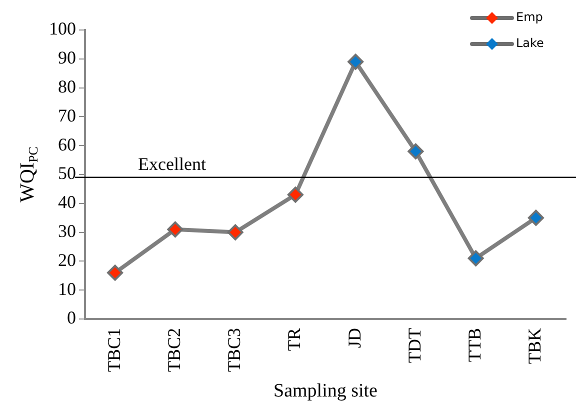  What do you see at coordinates (67, 202) in the screenshot?
I see `y-tick-label: 40` at bounding box center [67, 202].